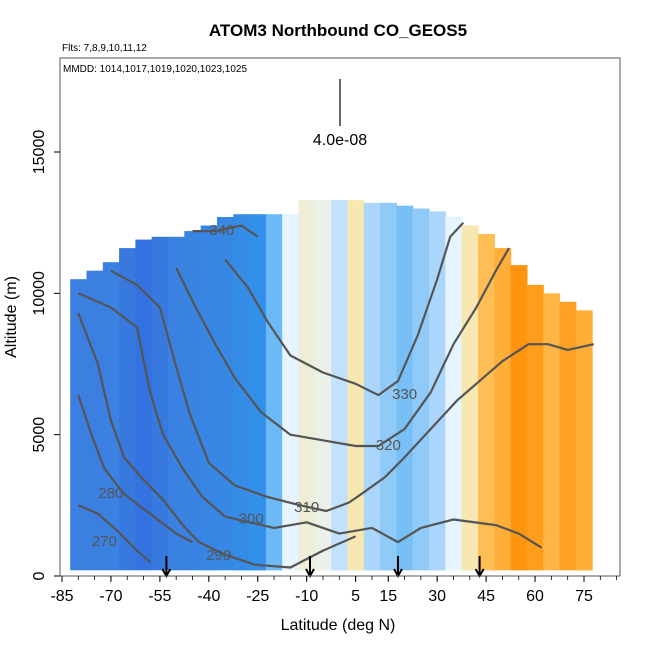 Image resolution: width=650 pixels, height=655 pixels. I want to click on contour-label: 270, so click(104, 541).